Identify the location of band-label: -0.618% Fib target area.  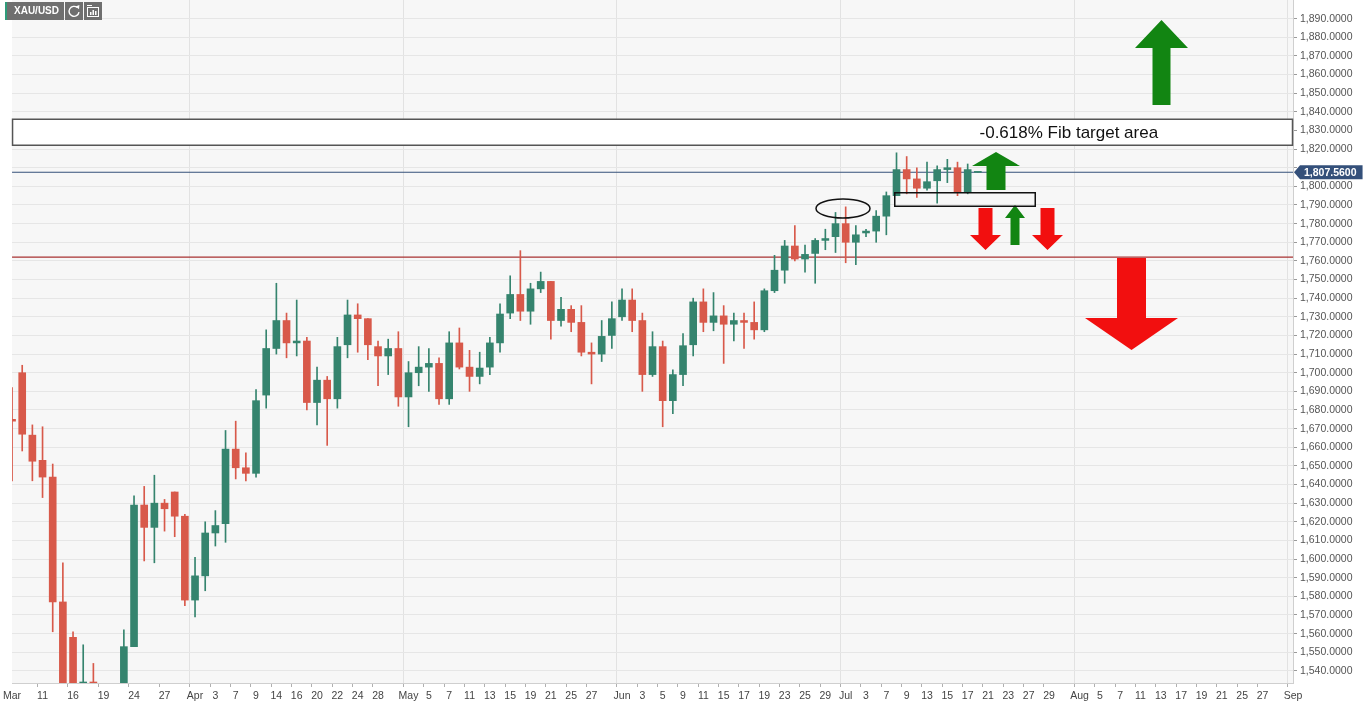
(1069, 132).